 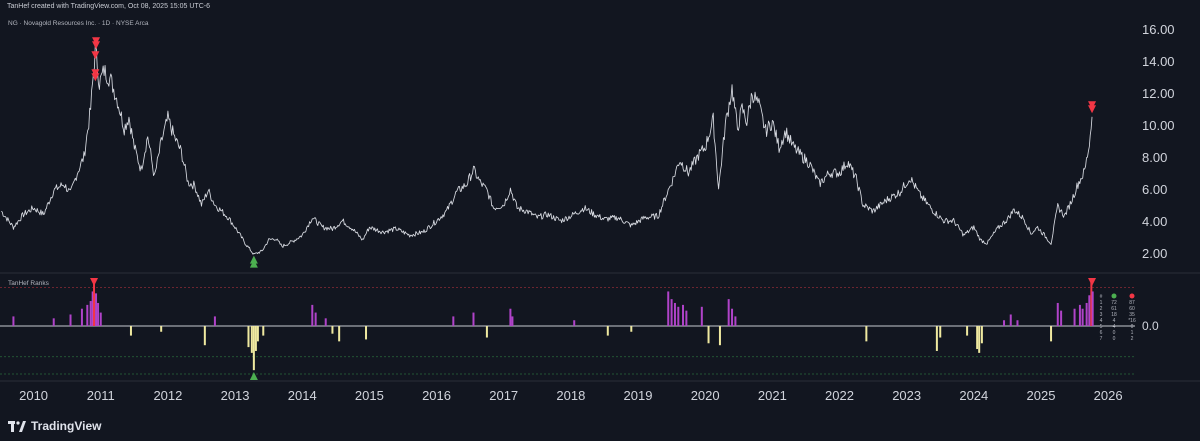 I want to click on table-cell: 87, so click(x=1132, y=303).